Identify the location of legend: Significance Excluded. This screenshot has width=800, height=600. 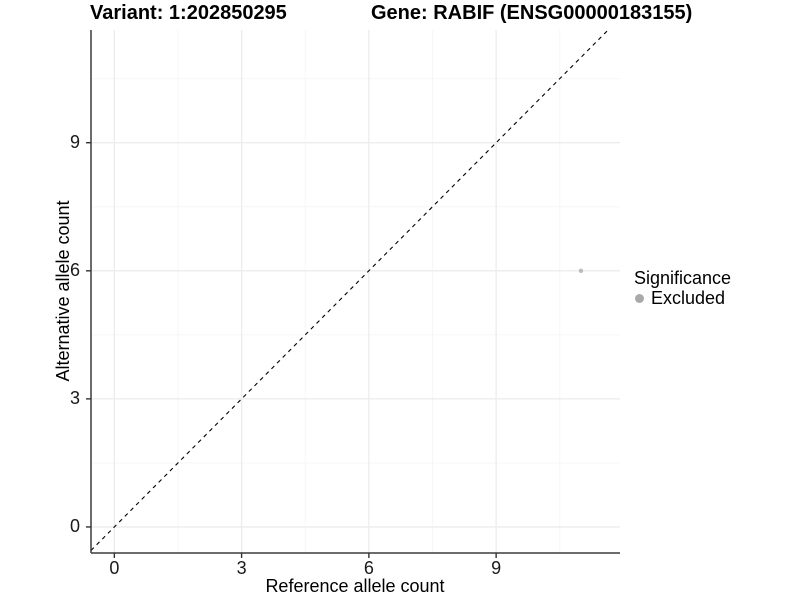
(681, 288).